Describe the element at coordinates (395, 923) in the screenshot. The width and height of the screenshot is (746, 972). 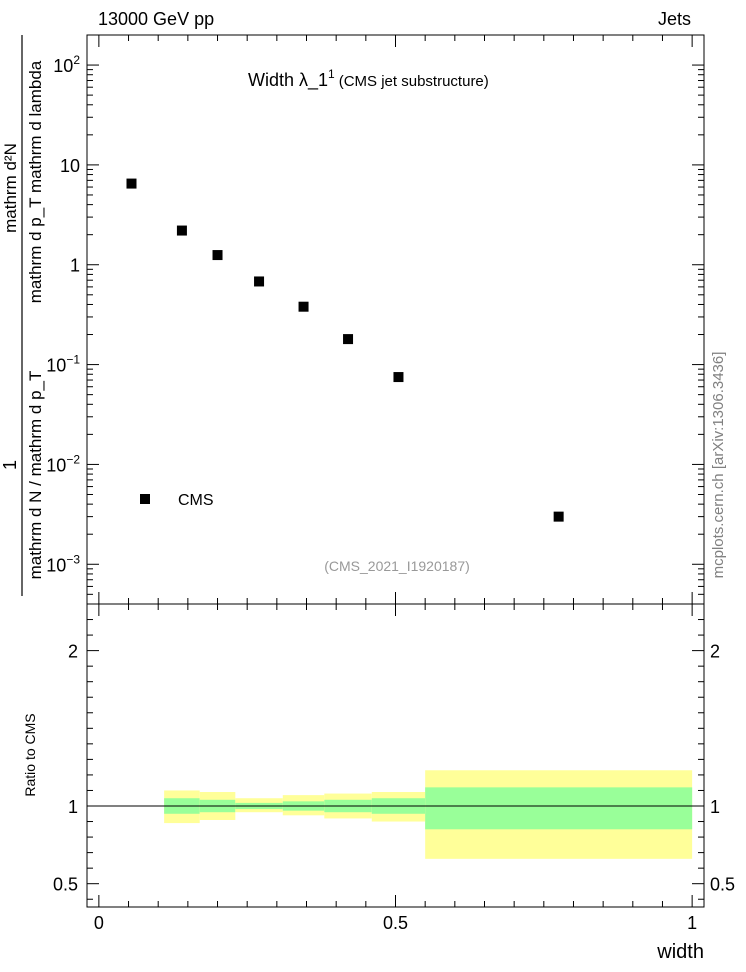
I see `x-tick-label: 0.5` at that location.